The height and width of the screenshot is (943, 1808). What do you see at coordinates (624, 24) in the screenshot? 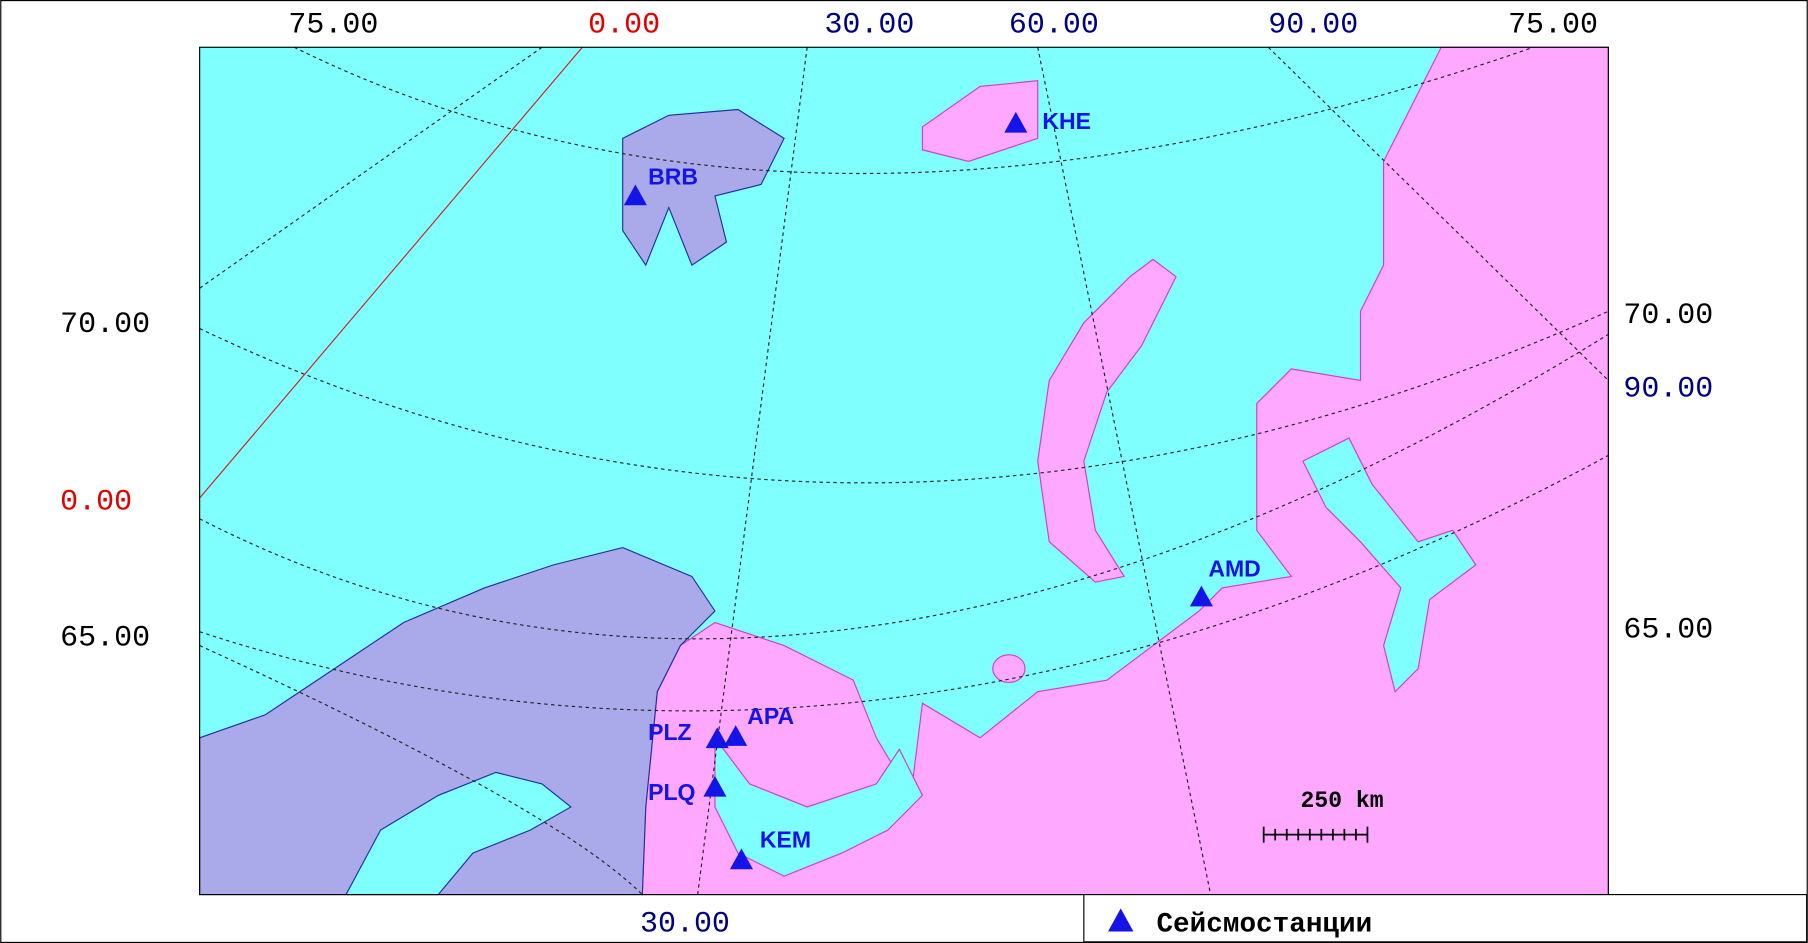
I see `lon-label: 0.00` at bounding box center [624, 24].